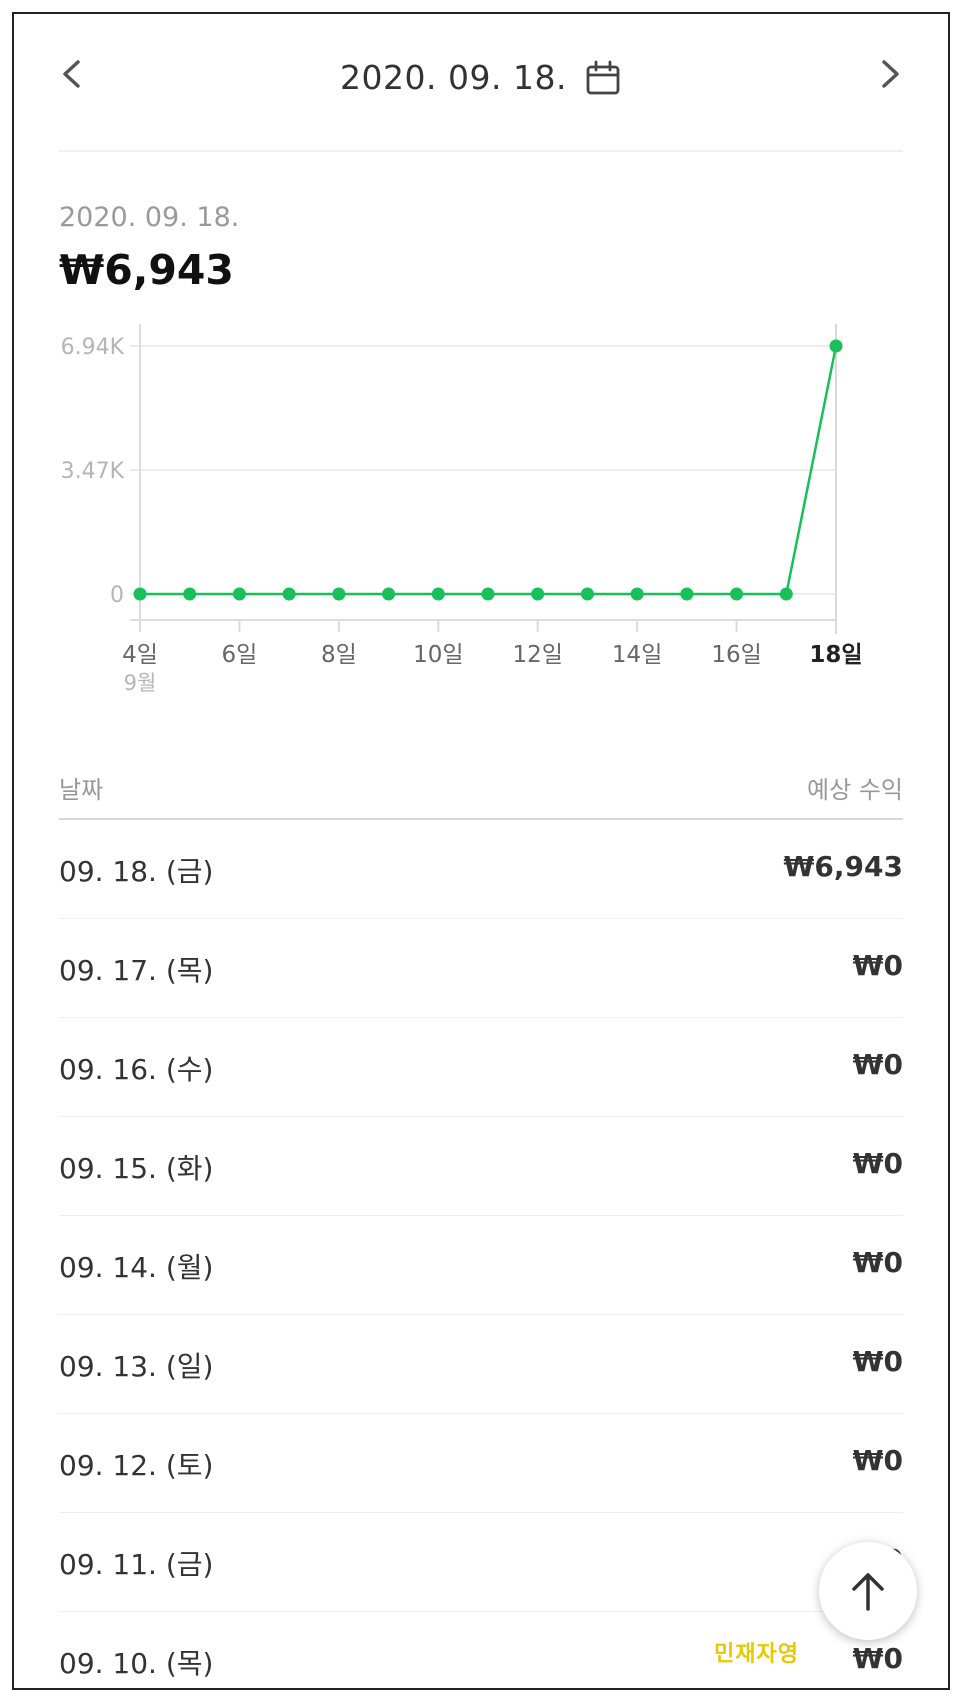 The width and height of the screenshot is (966, 1704). Describe the element at coordinates (81, 790) in the screenshot. I see `col-date-header: 날짜` at that location.